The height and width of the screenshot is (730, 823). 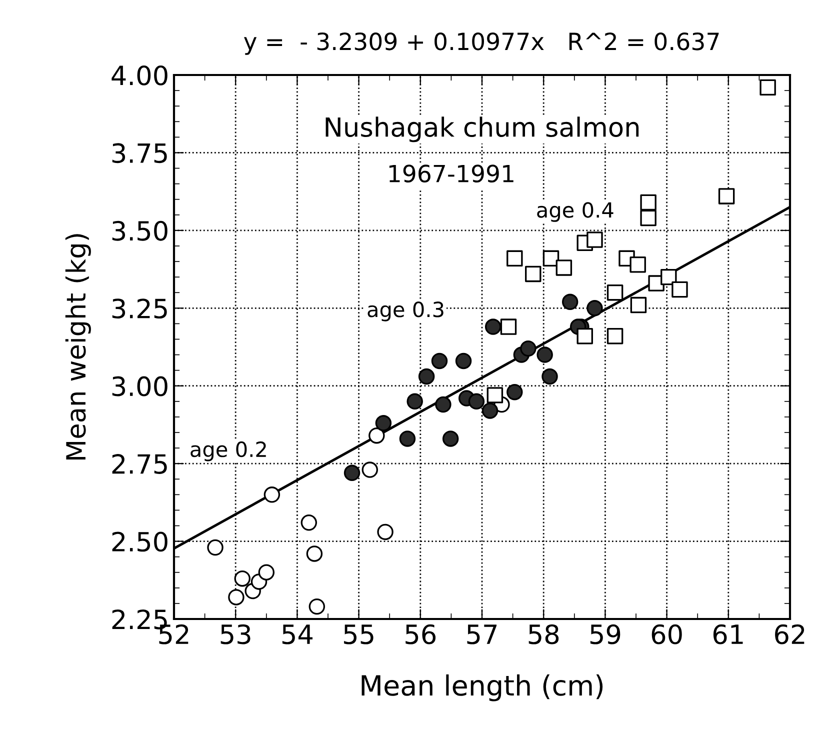 What do you see at coordinates (482, 129) in the screenshot?
I see `annotation: Nushagak chum salmon` at bounding box center [482, 129].